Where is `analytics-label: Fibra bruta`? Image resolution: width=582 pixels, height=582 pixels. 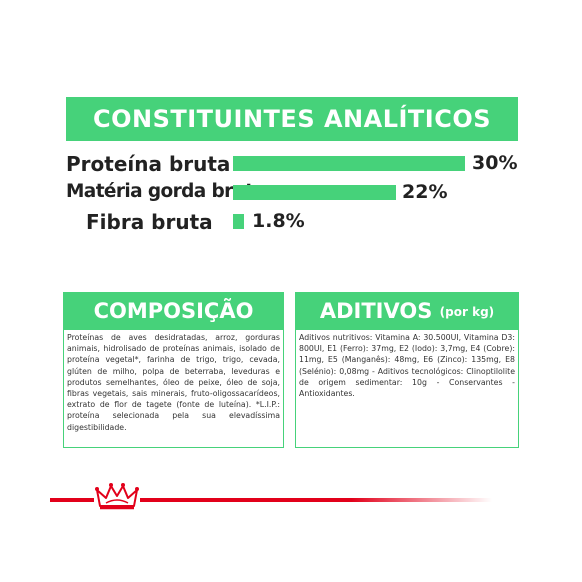 analytics-label: Fibra bruta is located at coordinates (149, 222).